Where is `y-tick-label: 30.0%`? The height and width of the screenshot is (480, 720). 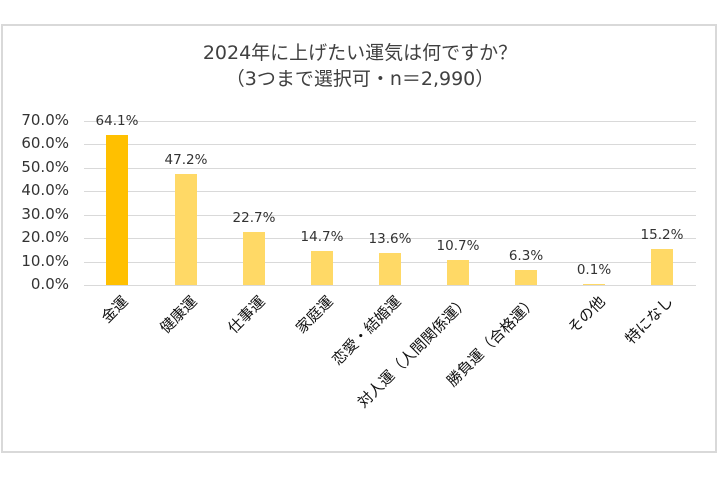
y-tick-label: 30.0% is located at coordinates (45, 213).